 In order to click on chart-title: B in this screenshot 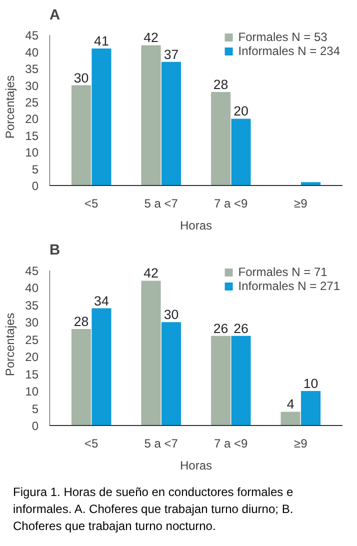, I will do `click(55, 250)`.